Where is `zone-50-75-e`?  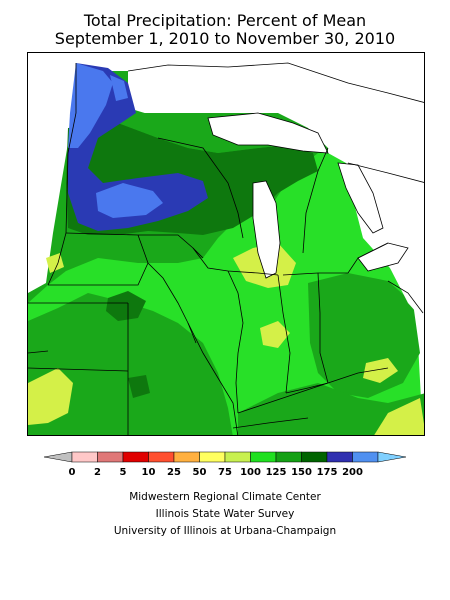
zone-50-75-e is located at coordinates (399, 416).